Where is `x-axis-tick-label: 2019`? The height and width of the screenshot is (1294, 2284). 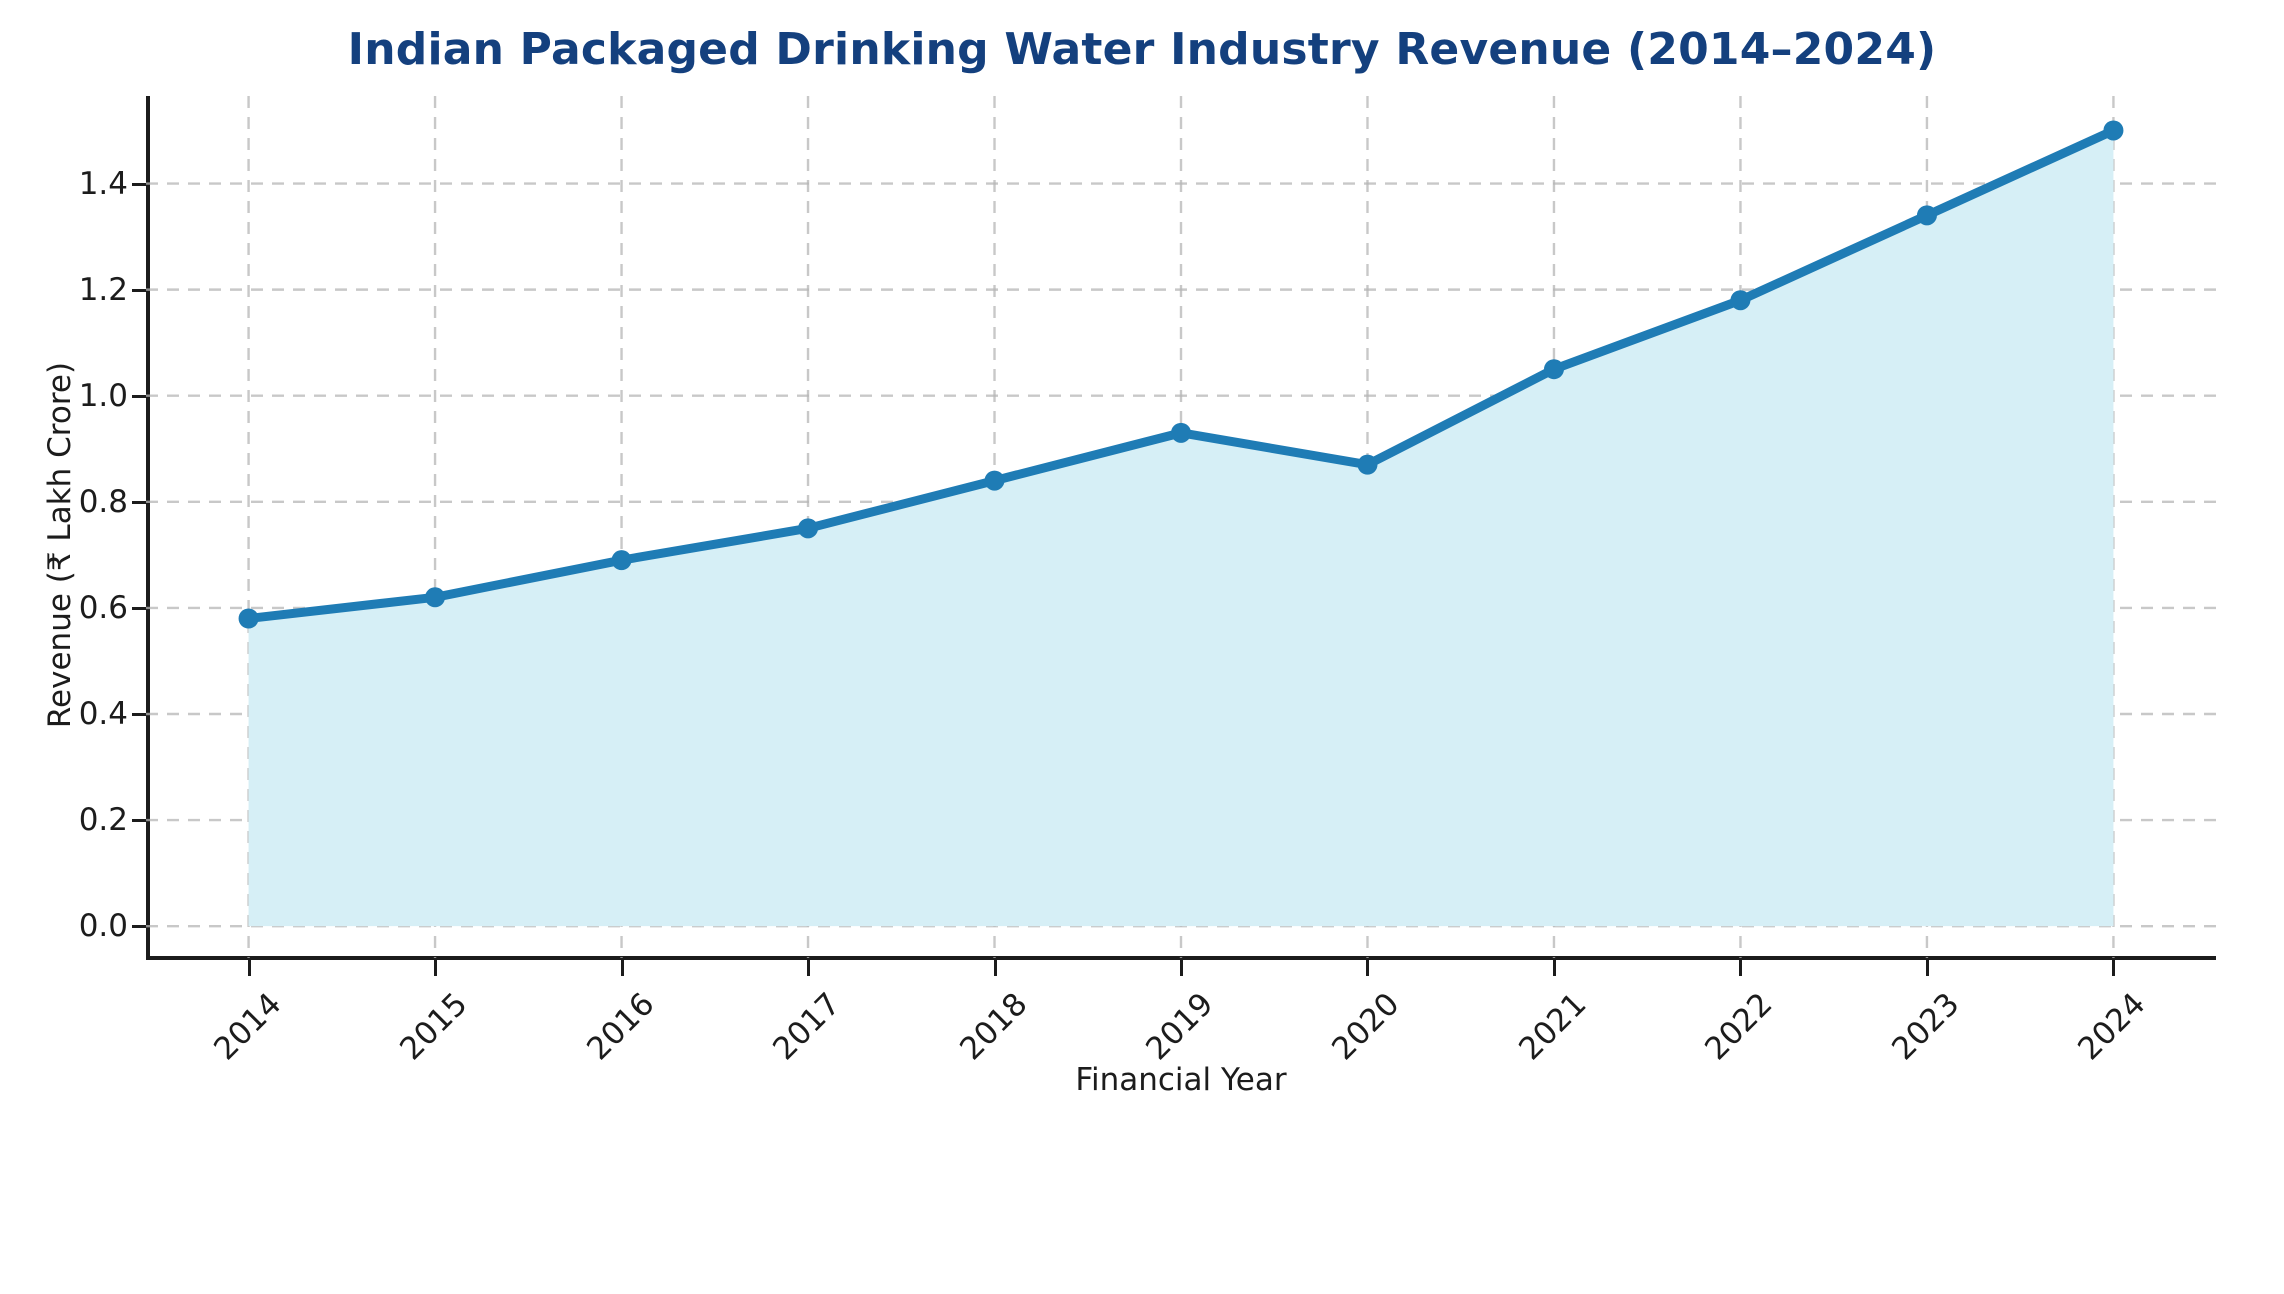 x-axis-tick-label: 2019 is located at coordinates (1180, 1027).